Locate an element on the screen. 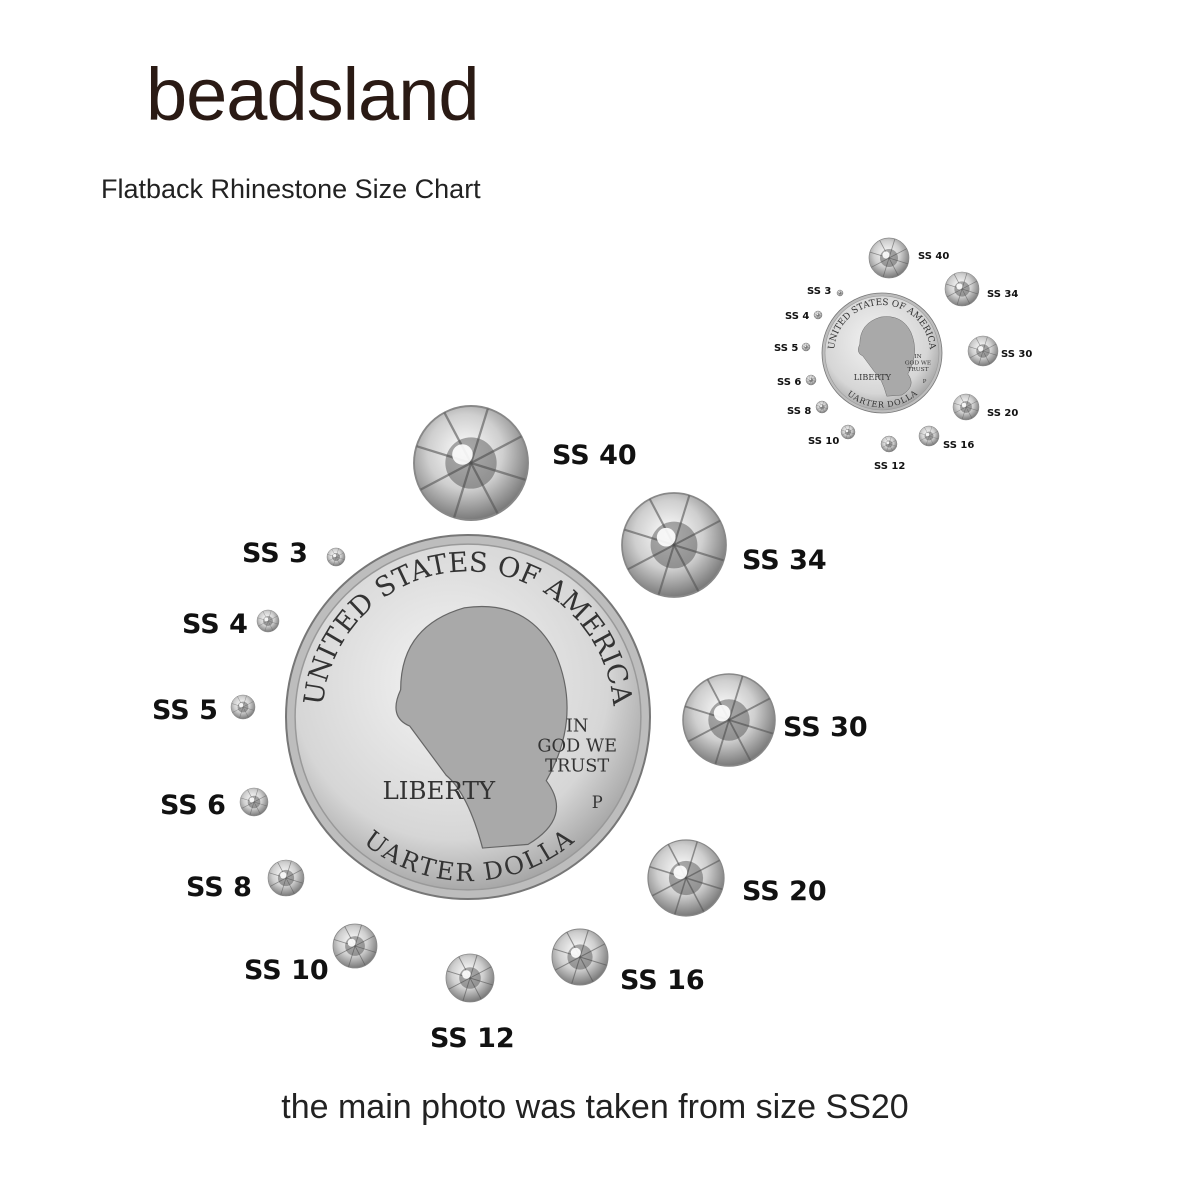 The height and width of the screenshot is (1200, 1200). chart-subtitle: Flatback Rhinestone Size Chart is located at coordinates (291, 189).